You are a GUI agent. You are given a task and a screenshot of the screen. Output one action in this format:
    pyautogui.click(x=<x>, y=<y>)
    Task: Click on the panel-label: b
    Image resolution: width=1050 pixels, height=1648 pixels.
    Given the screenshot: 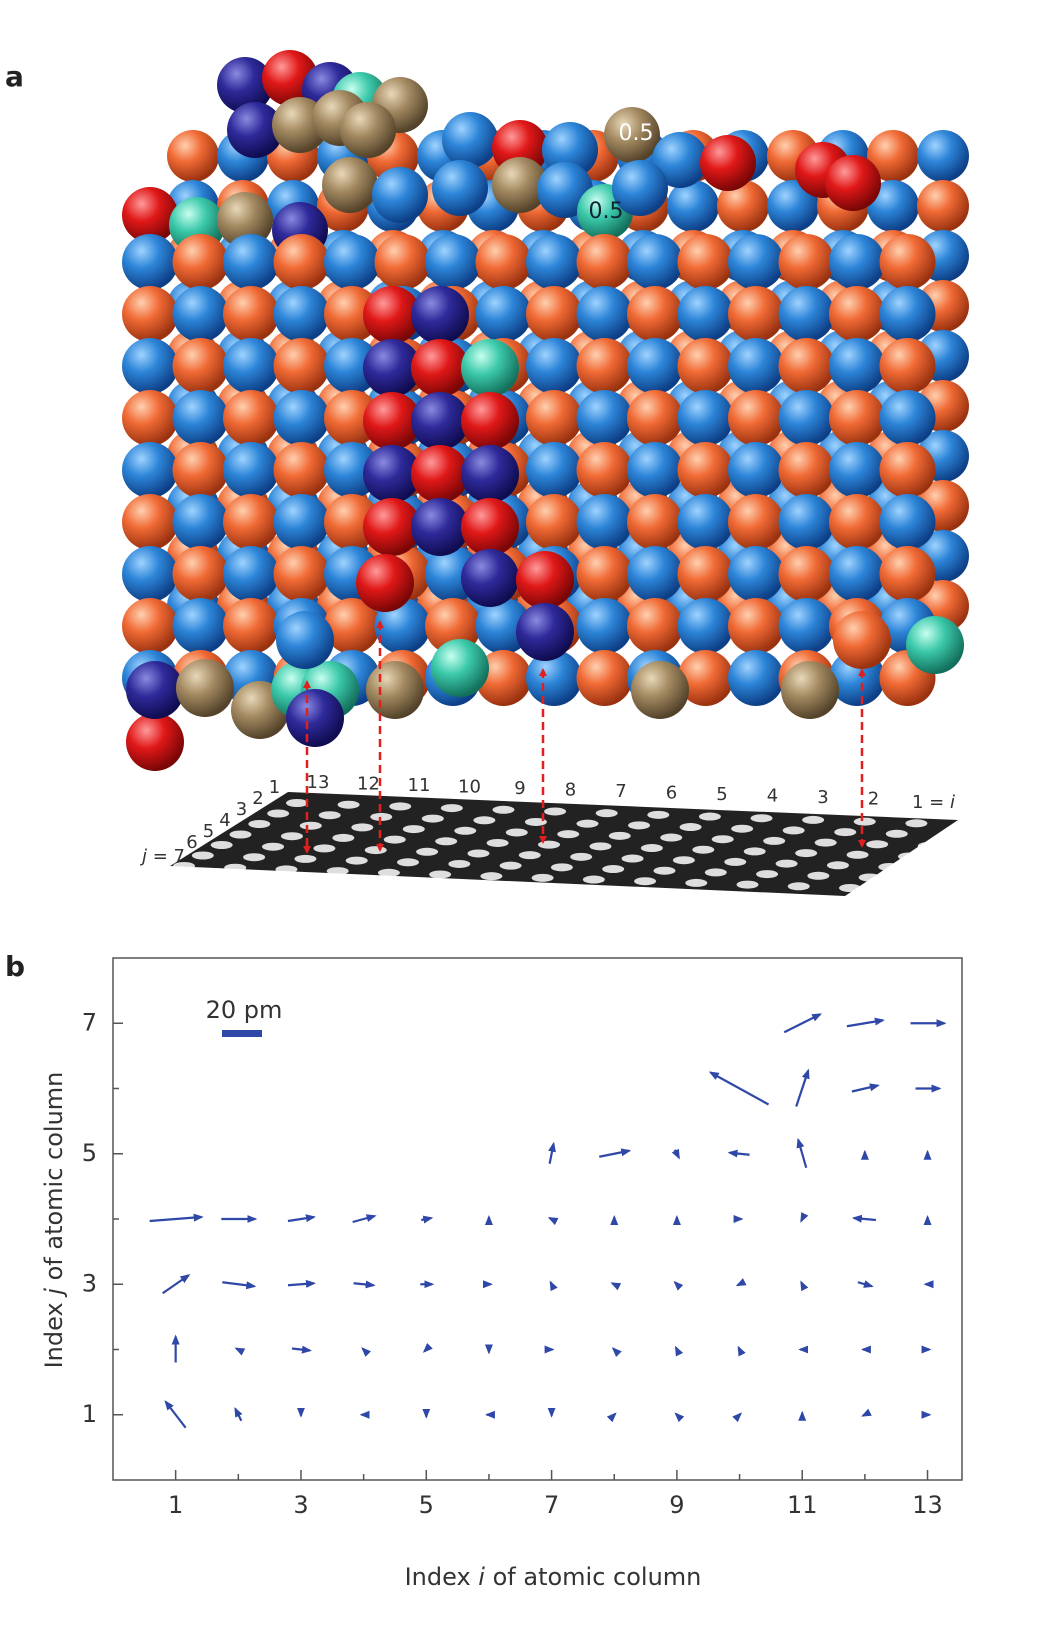 What is the action you would take?
    pyautogui.click(x=15, y=966)
    